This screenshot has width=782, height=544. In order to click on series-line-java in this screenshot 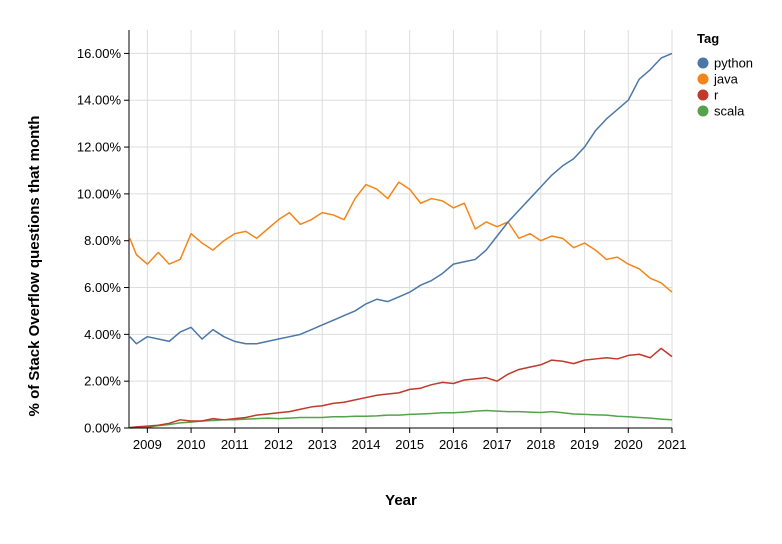, I will do `click(401, 237)`.